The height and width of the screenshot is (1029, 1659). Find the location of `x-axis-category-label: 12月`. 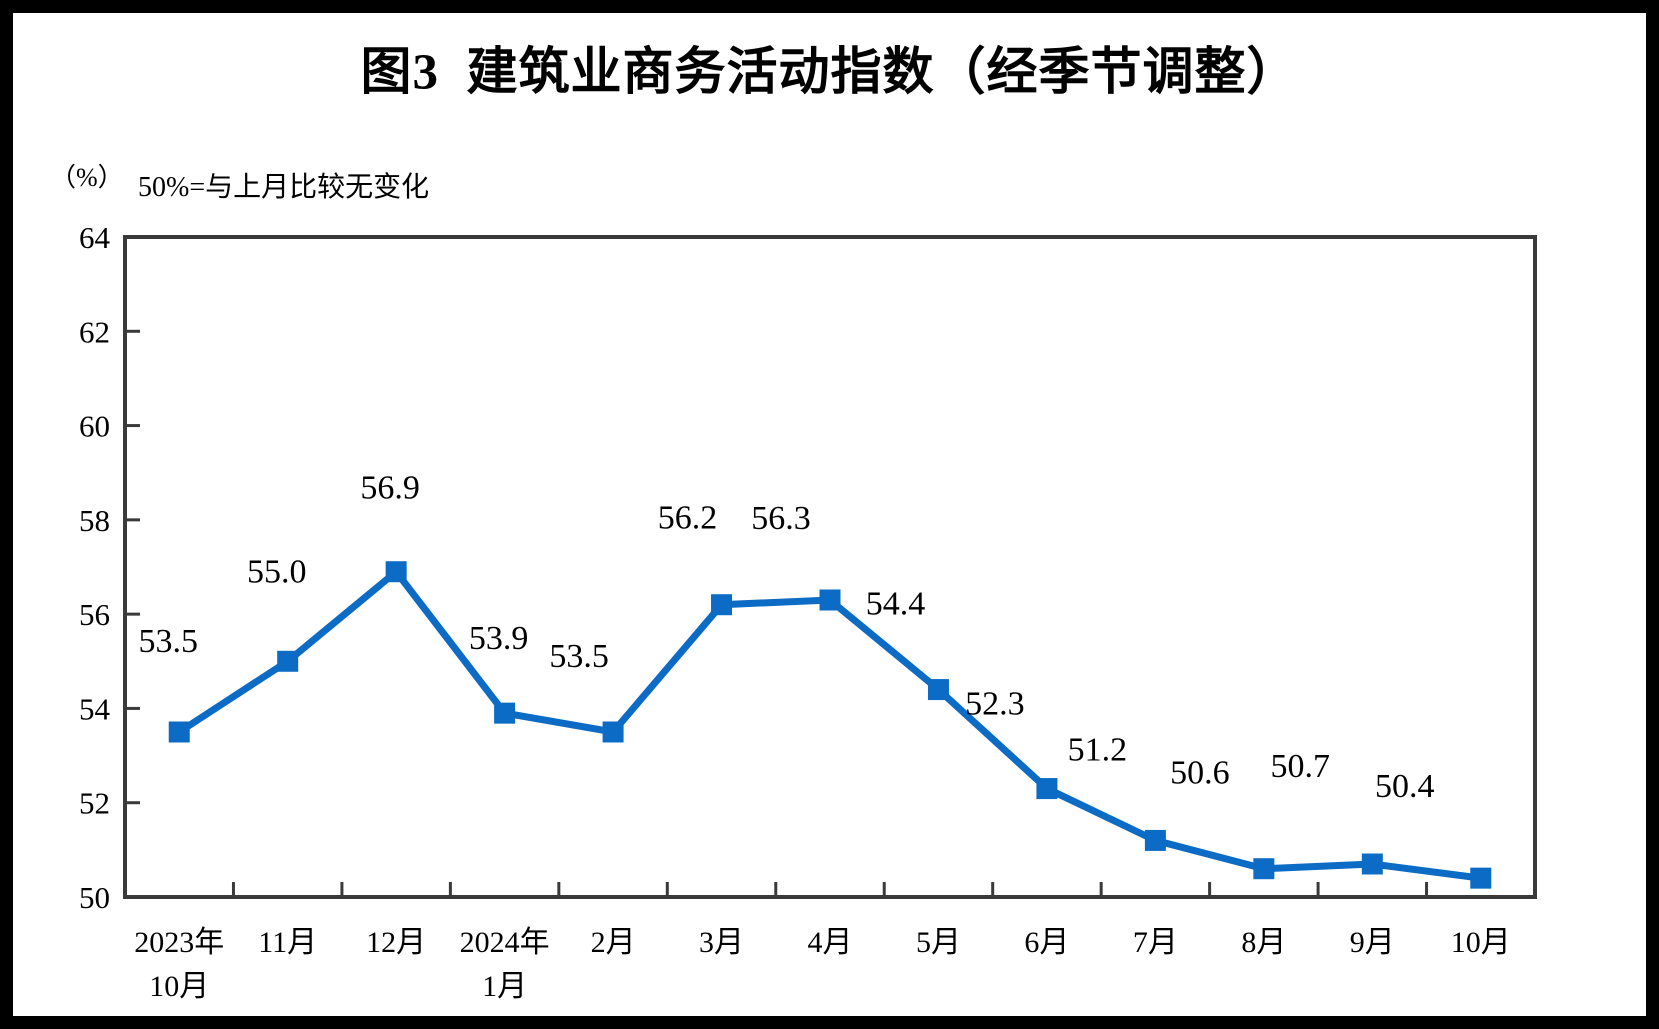

x-axis-category-label: 12月 is located at coordinates (396, 942).